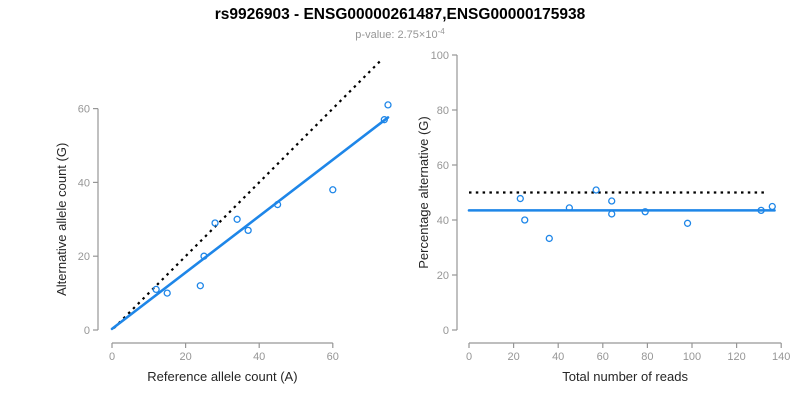 This screenshot has width=800, height=405. I want to click on figure-subtitle: p-value: 2.75×10-4, so click(400, 34).